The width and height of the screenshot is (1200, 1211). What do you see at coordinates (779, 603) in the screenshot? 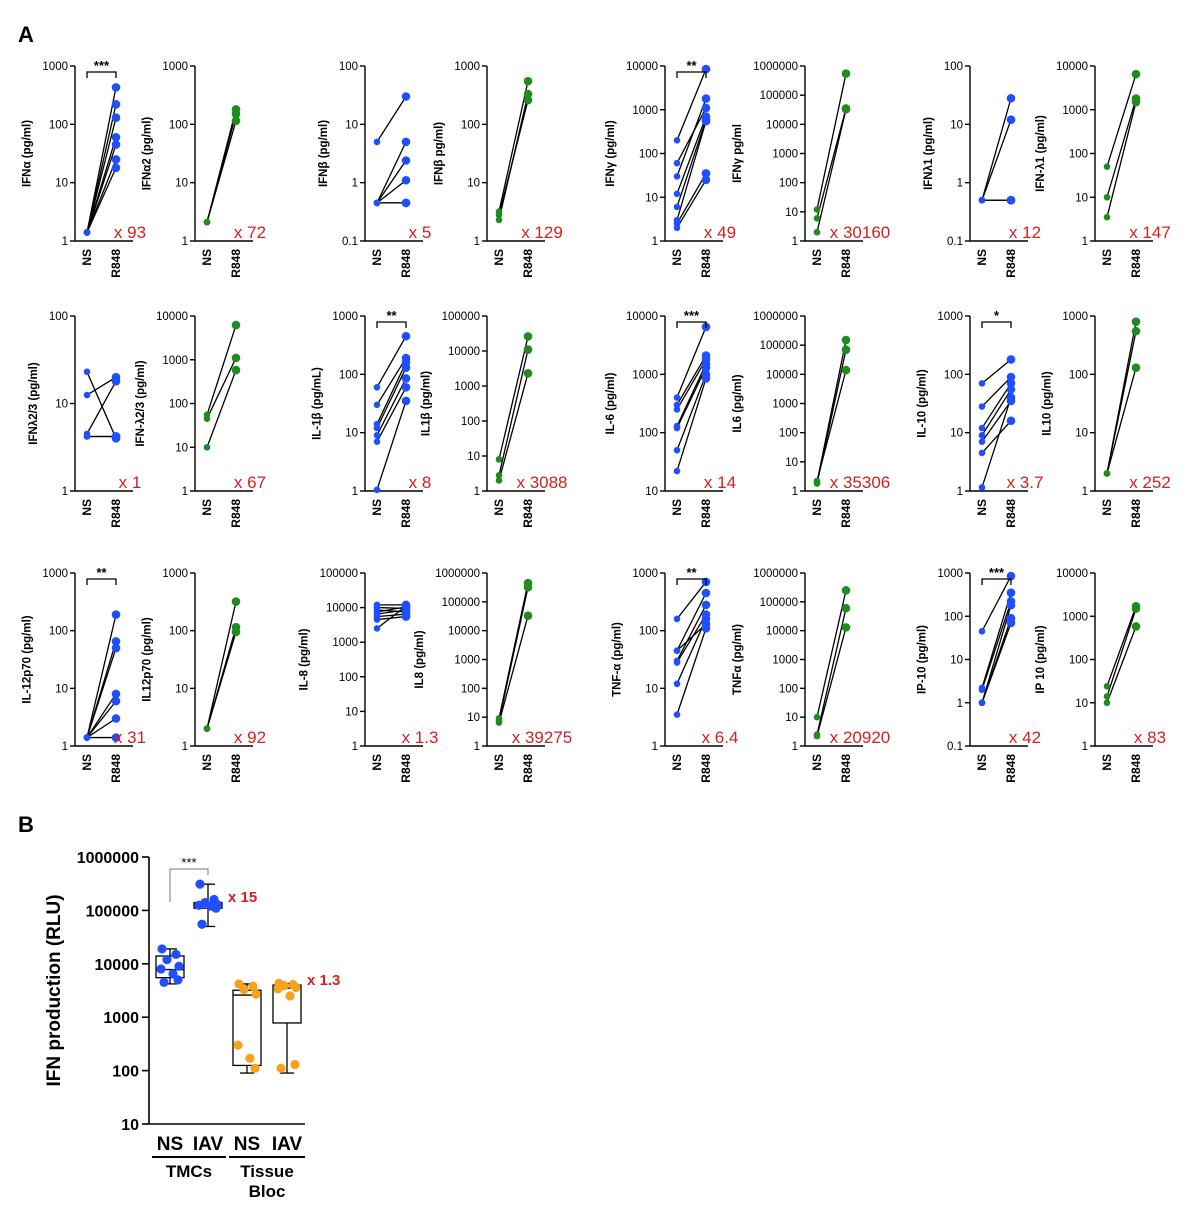
I see `y-tick-label: 100000` at bounding box center [779, 603].